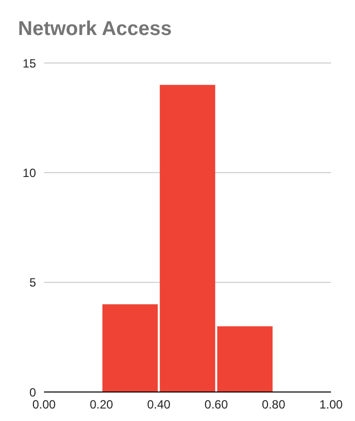 This screenshot has width=355, height=421. I want to click on x-tick-label: 0.60, so click(216, 405).